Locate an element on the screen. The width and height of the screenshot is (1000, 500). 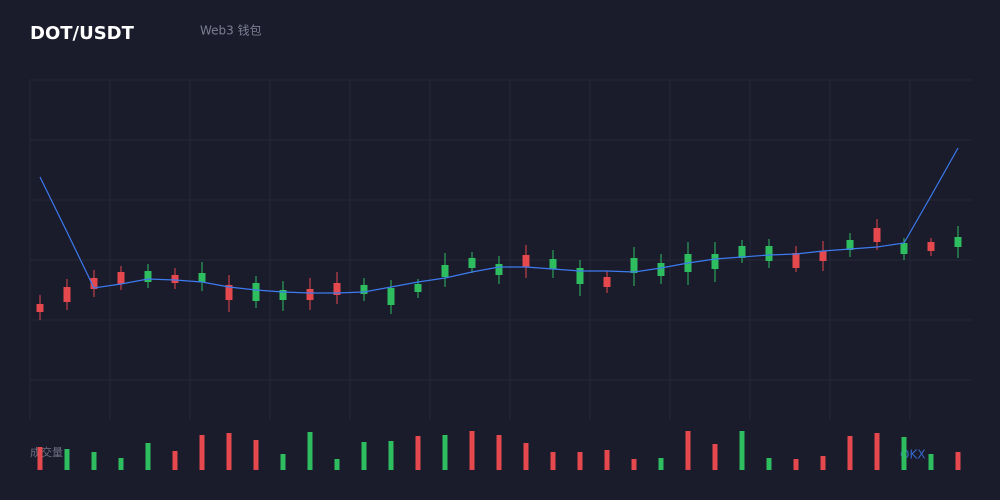
volume-label: 成交量 is located at coordinates (46, 452).